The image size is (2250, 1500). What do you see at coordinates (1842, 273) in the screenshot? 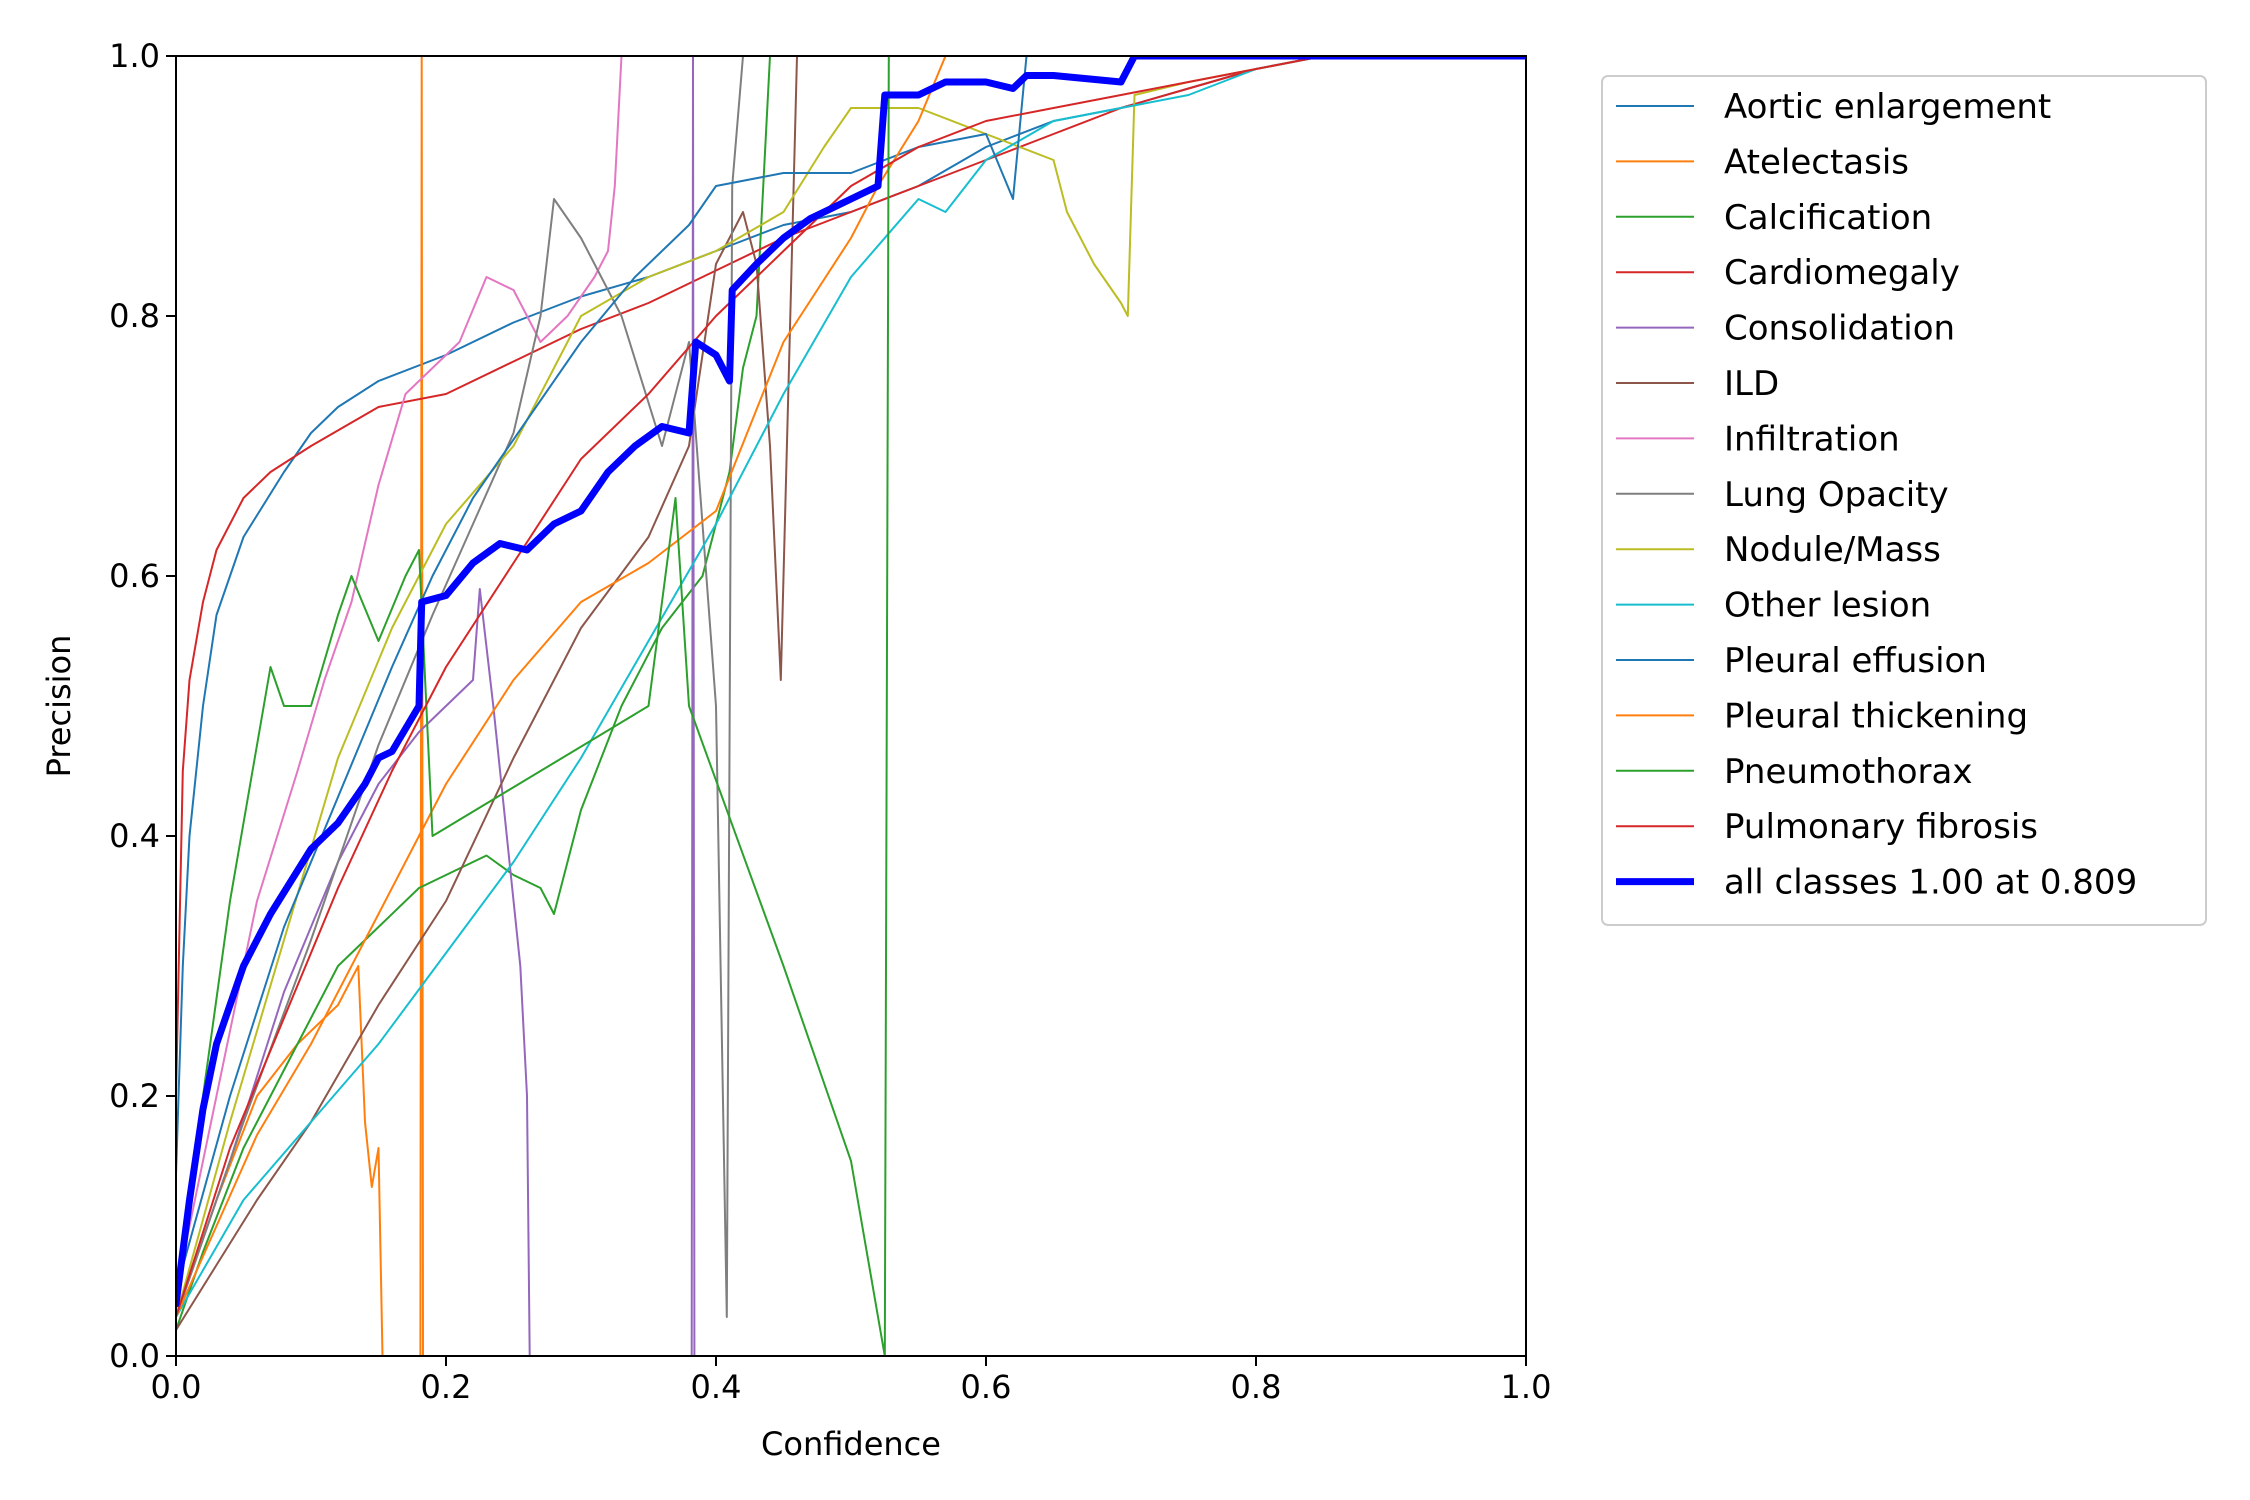
I see `legend-label: Cardiomegaly` at bounding box center [1842, 273].